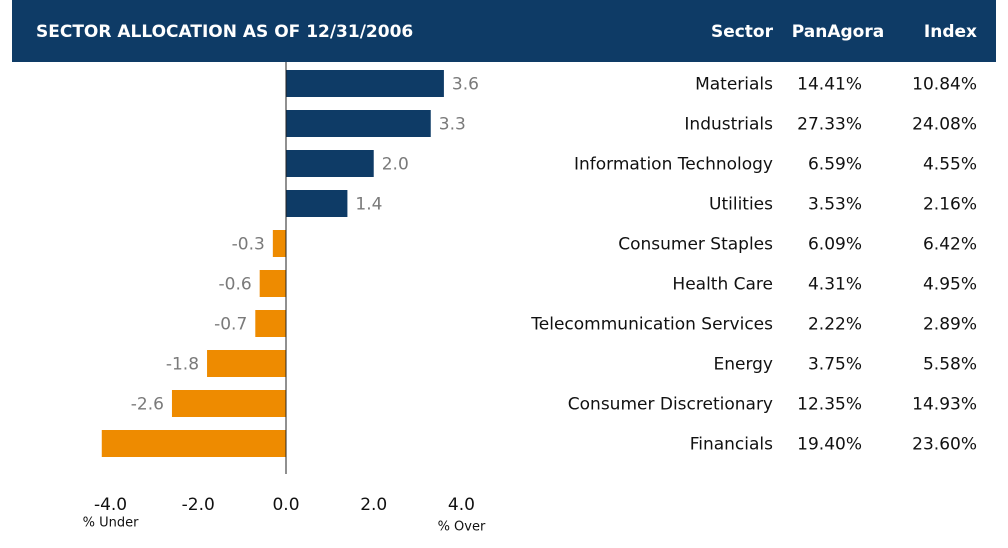 This screenshot has height=548, width=1008. What do you see at coordinates (285, 505) in the screenshot?
I see `x-tick-label: 0.0` at bounding box center [285, 505].